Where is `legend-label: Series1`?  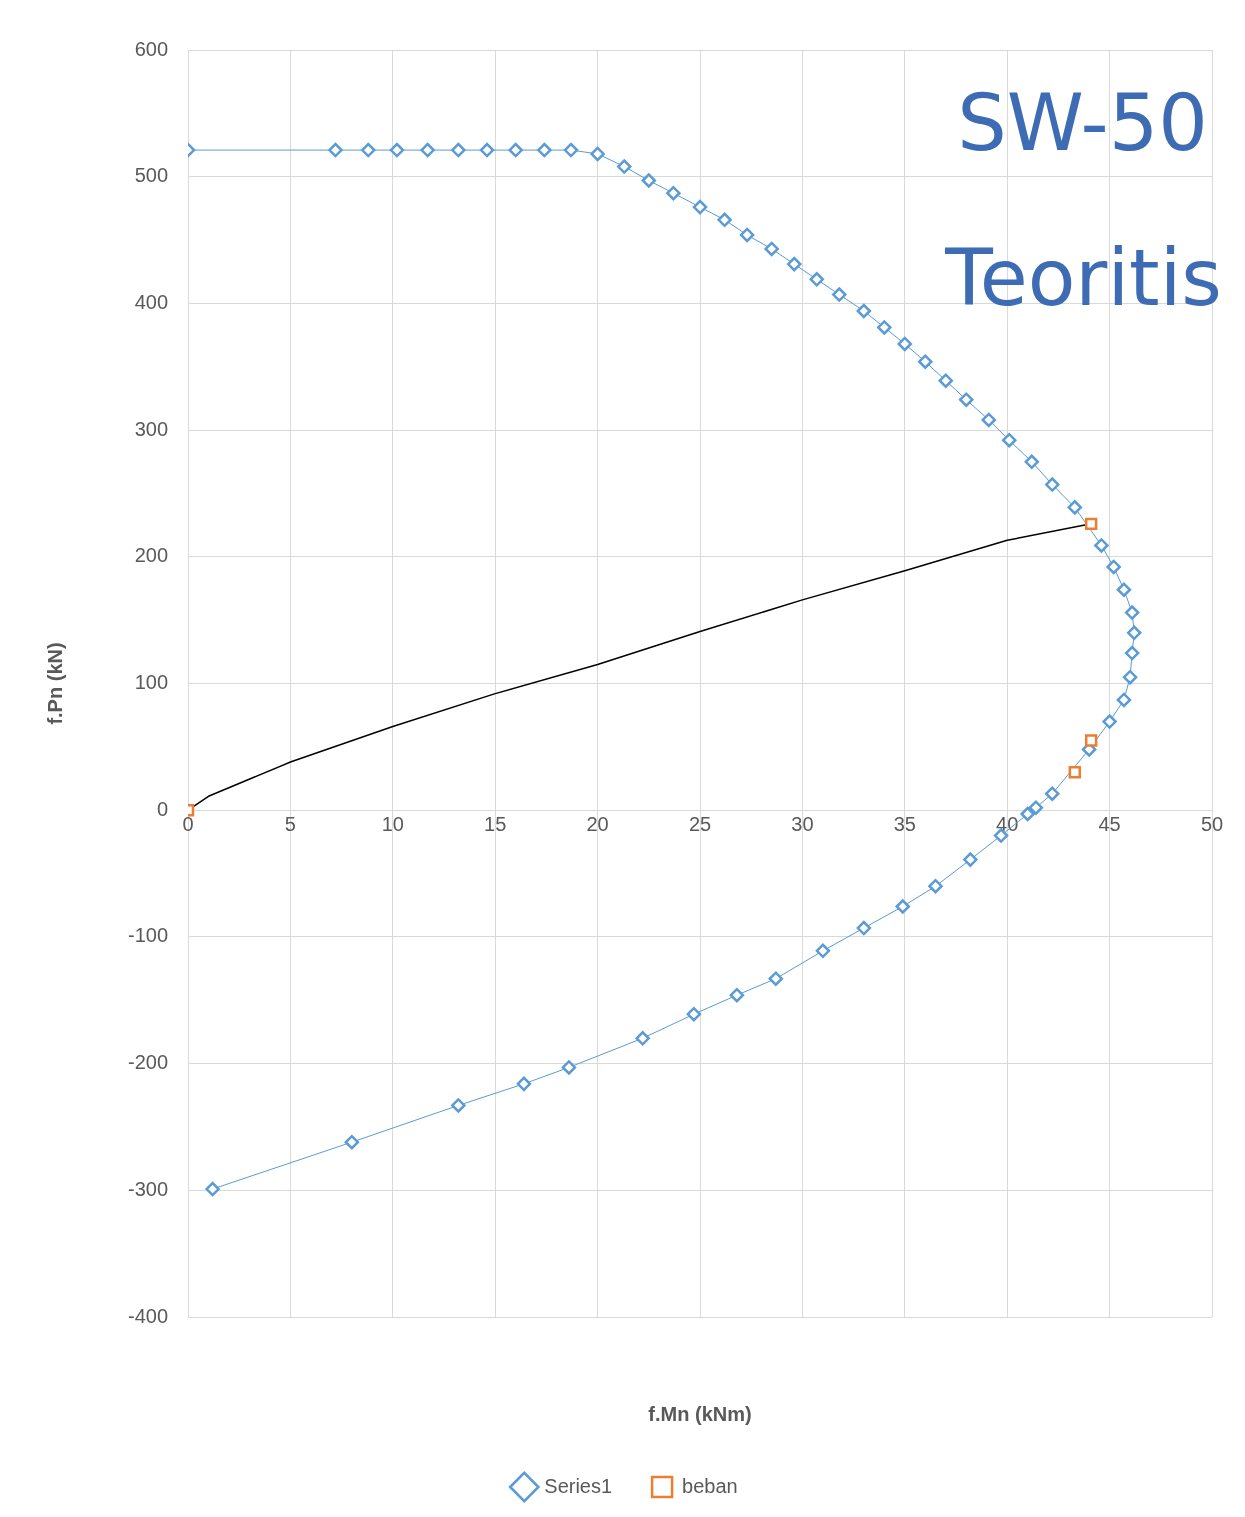
legend-label: Series1 is located at coordinates (578, 1485).